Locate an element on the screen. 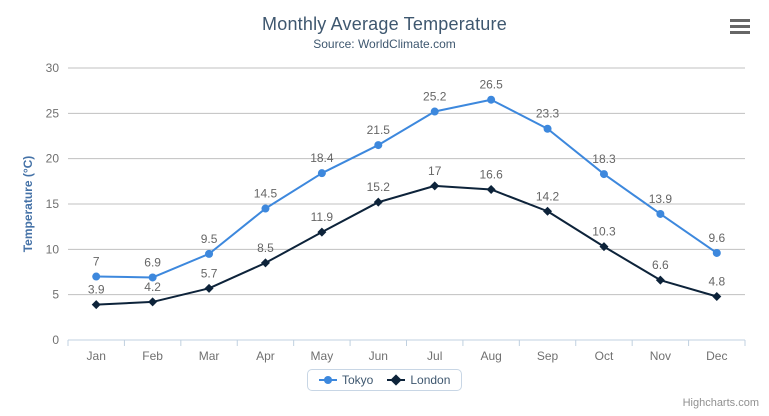 This screenshot has height=416, width=769. y-axis-tick-label: 30 is located at coordinates (53, 68).